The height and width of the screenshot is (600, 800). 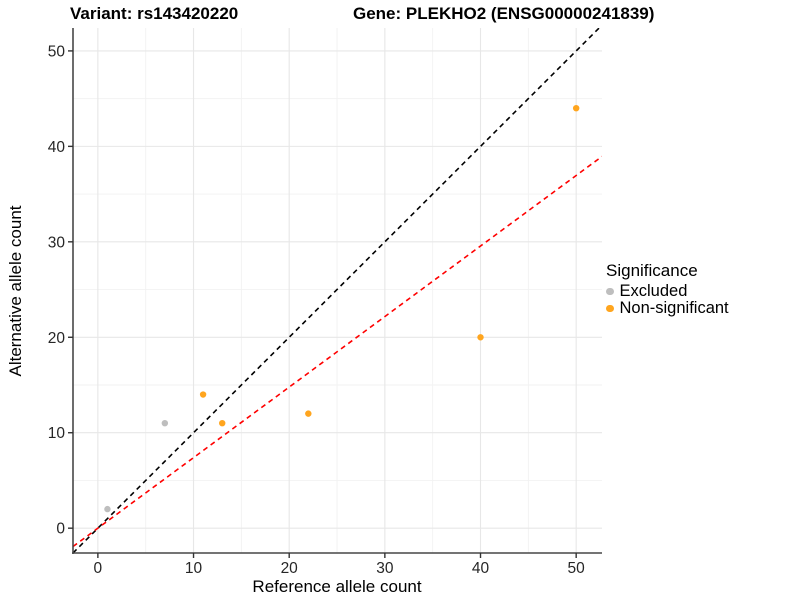 What do you see at coordinates (154, 13) in the screenshot?
I see `plot-title-variant: Variant: rs143420220` at bounding box center [154, 13].